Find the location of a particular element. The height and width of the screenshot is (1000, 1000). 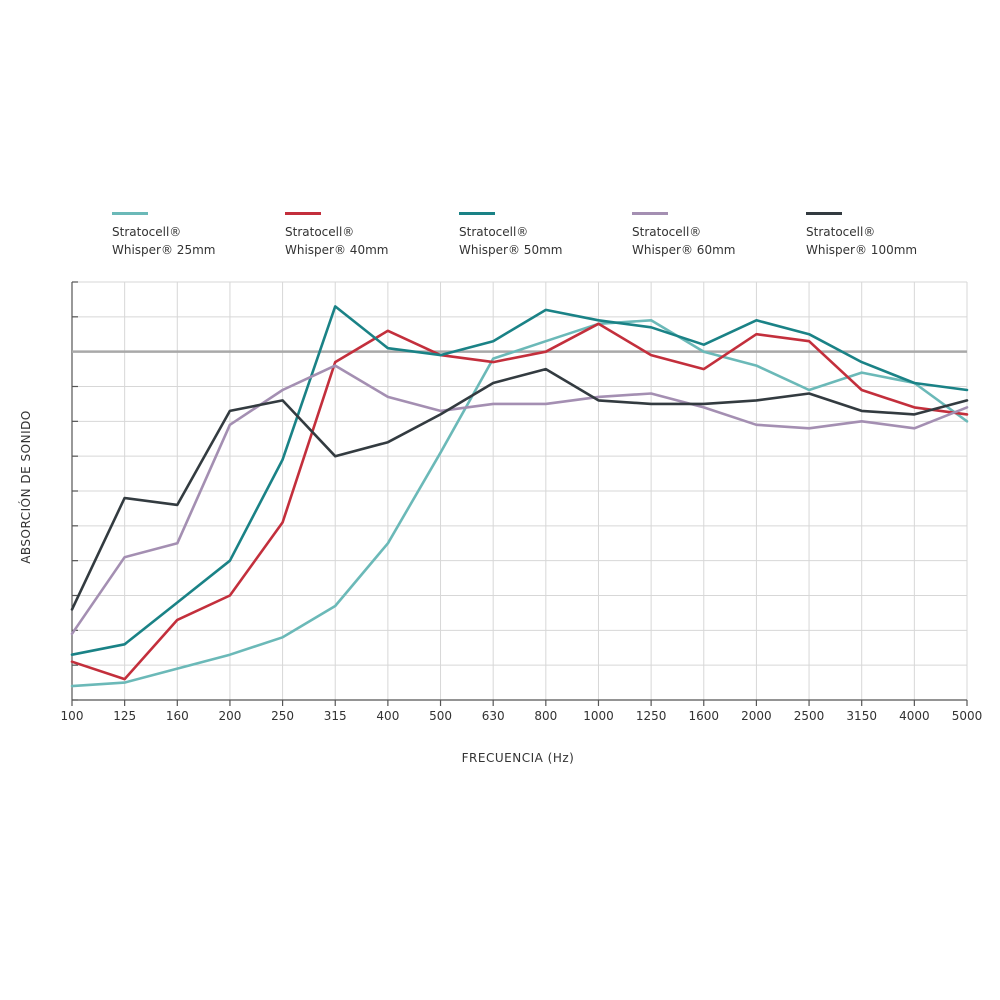

legend-swatch-100mm is located at coordinates (824, 213).